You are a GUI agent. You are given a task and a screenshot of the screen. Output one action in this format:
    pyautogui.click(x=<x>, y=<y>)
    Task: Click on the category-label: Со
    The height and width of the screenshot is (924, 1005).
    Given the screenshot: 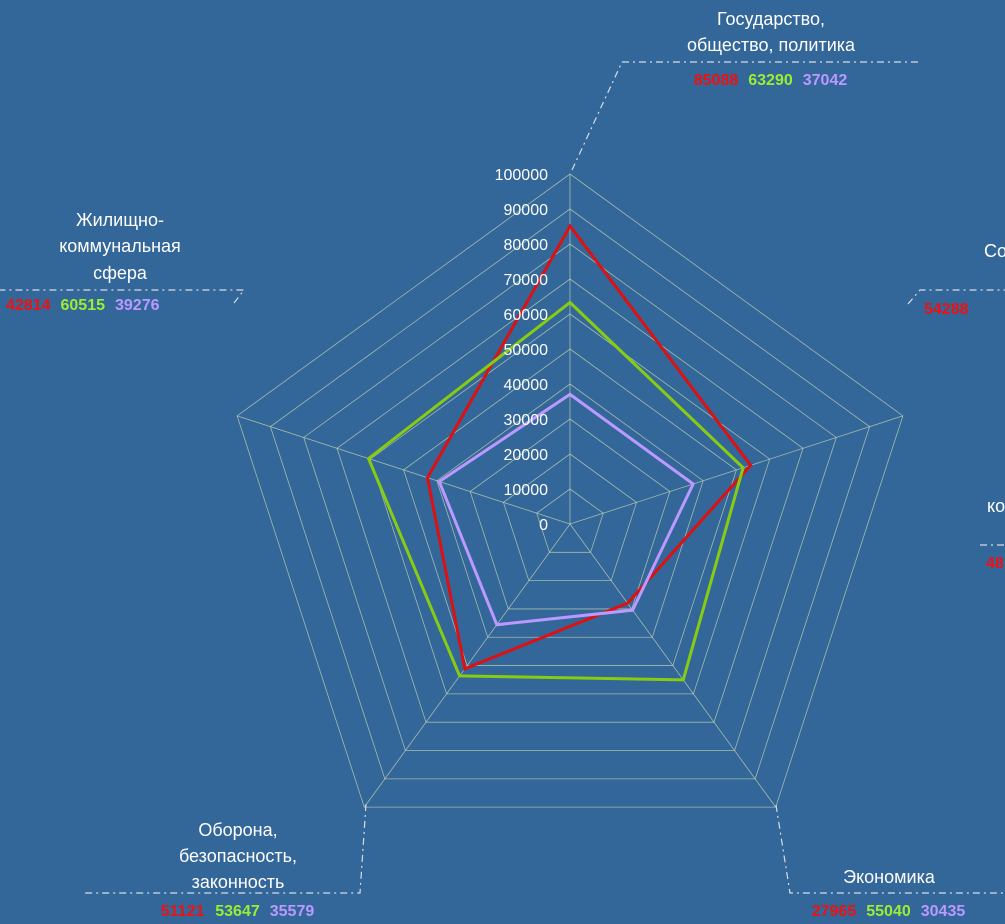 What is the action you would take?
    pyautogui.click(x=994, y=251)
    